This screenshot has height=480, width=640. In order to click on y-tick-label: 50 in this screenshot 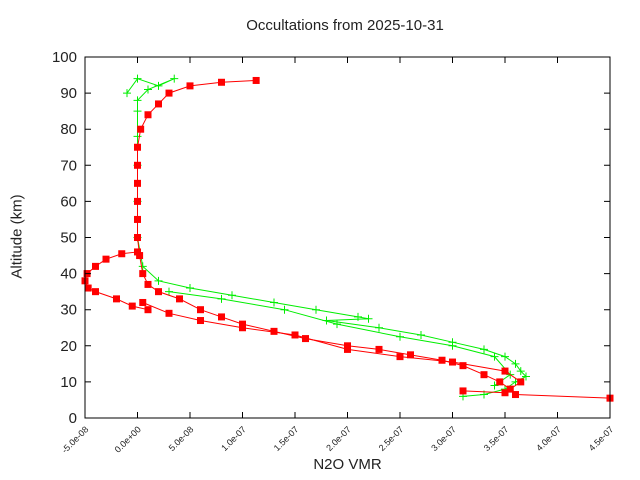, I will do `click(68, 238)`.